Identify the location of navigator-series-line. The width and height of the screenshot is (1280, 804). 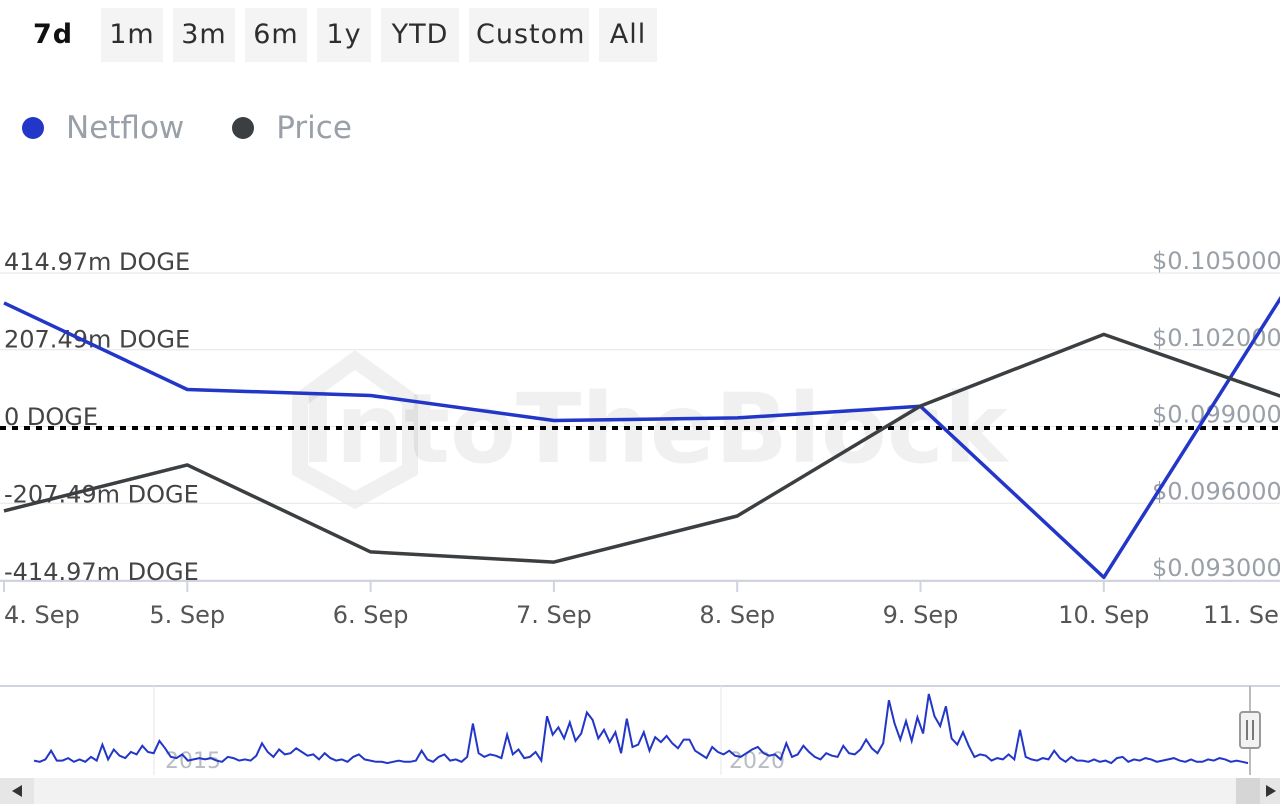
(641, 729).